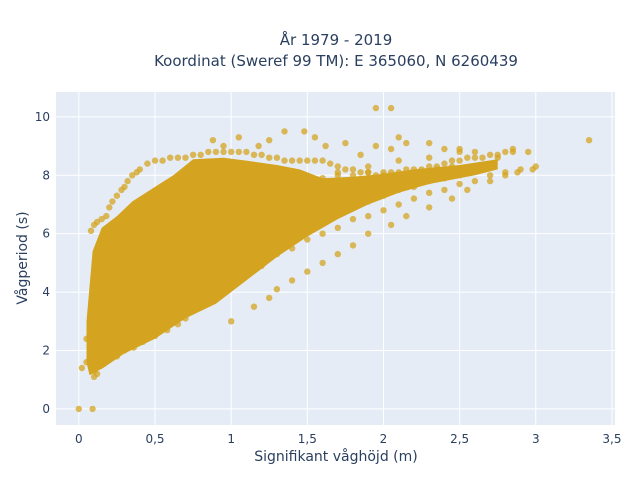  I want to click on y-tick-label: 0, so click(46, 409).